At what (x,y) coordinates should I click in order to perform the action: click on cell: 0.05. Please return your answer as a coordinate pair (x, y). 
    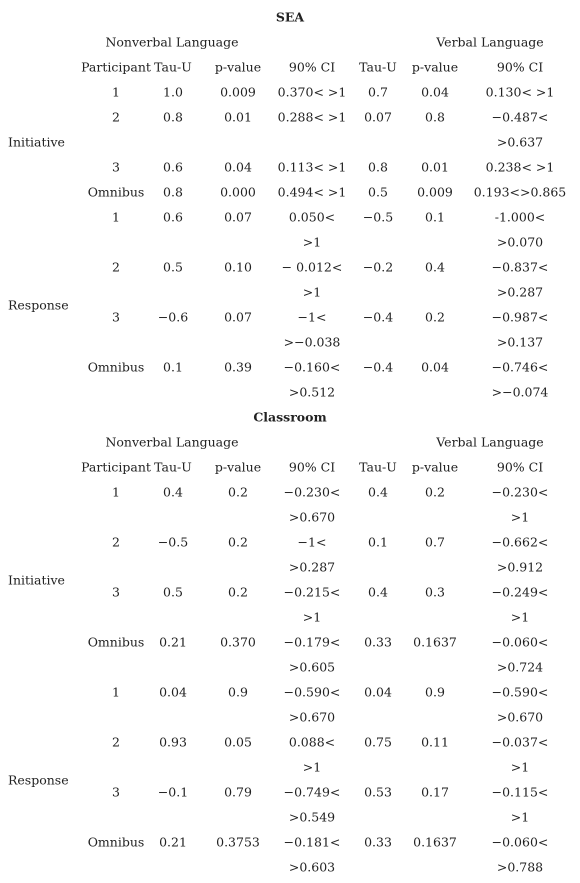
    Looking at the image, I should click on (238, 742).